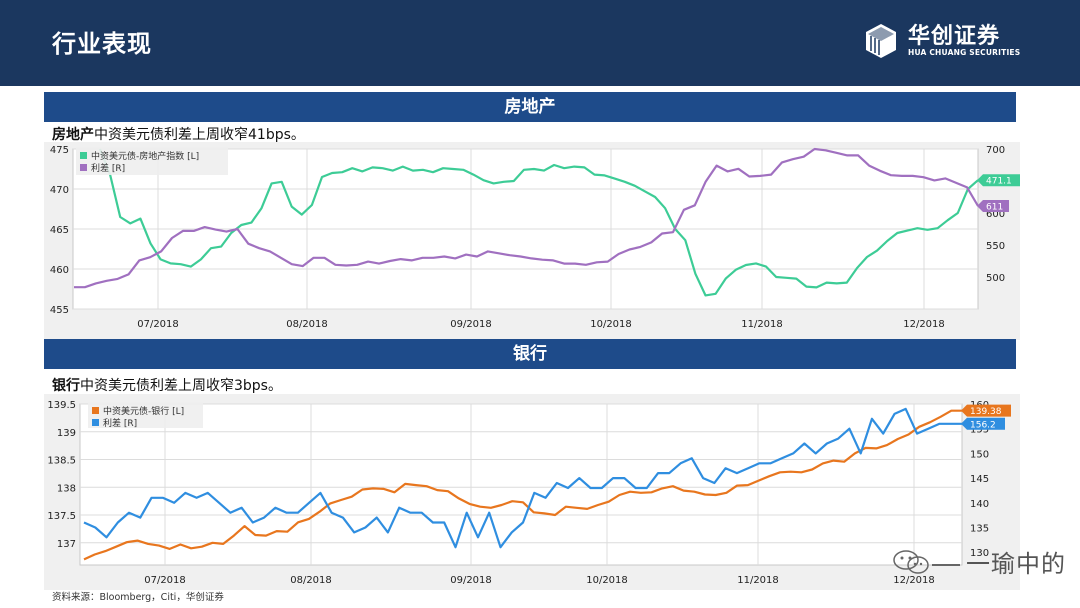 The image size is (1080, 608). Describe the element at coordinates (143, 411) in the screenshot. I see `legend-label: 中资美元债-银行 [L]` at that location.